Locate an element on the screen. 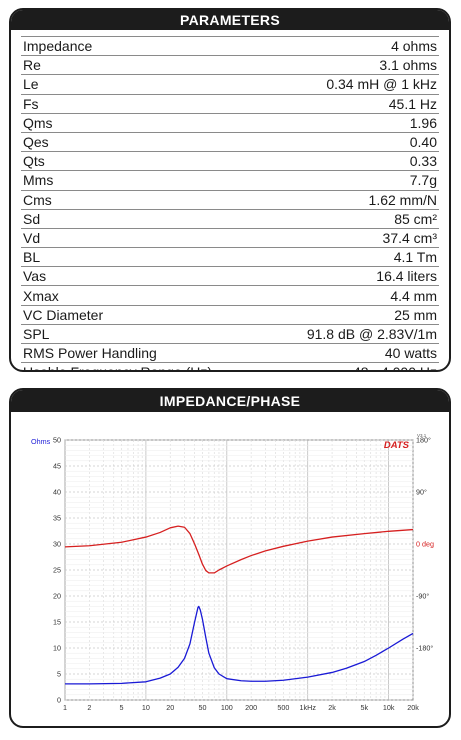 The height and width of the screenshot is (740, 461). x-tick-label: 1 is located at coordinates (65, 707).